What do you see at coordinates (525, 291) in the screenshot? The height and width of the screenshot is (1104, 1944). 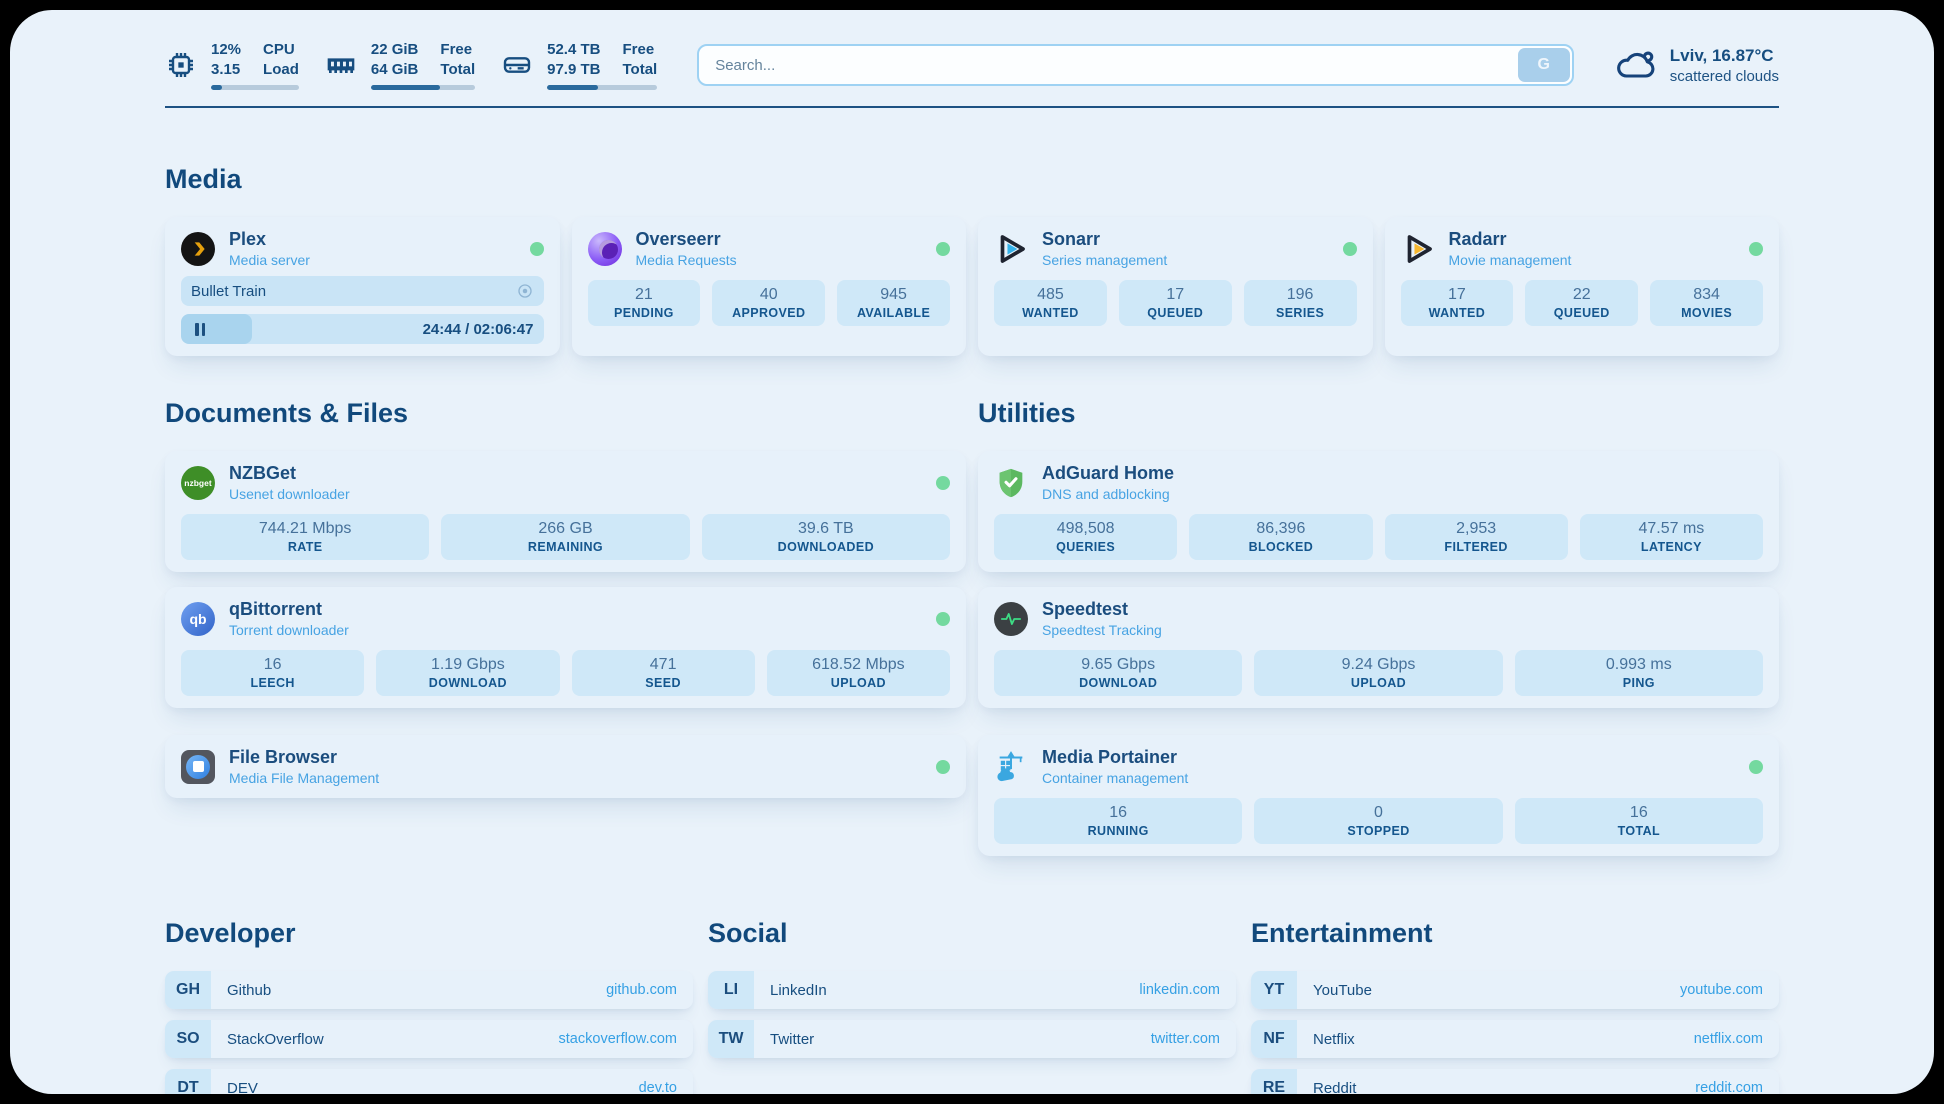 I see `now-playing-icon` at bounding box center [525, 291].